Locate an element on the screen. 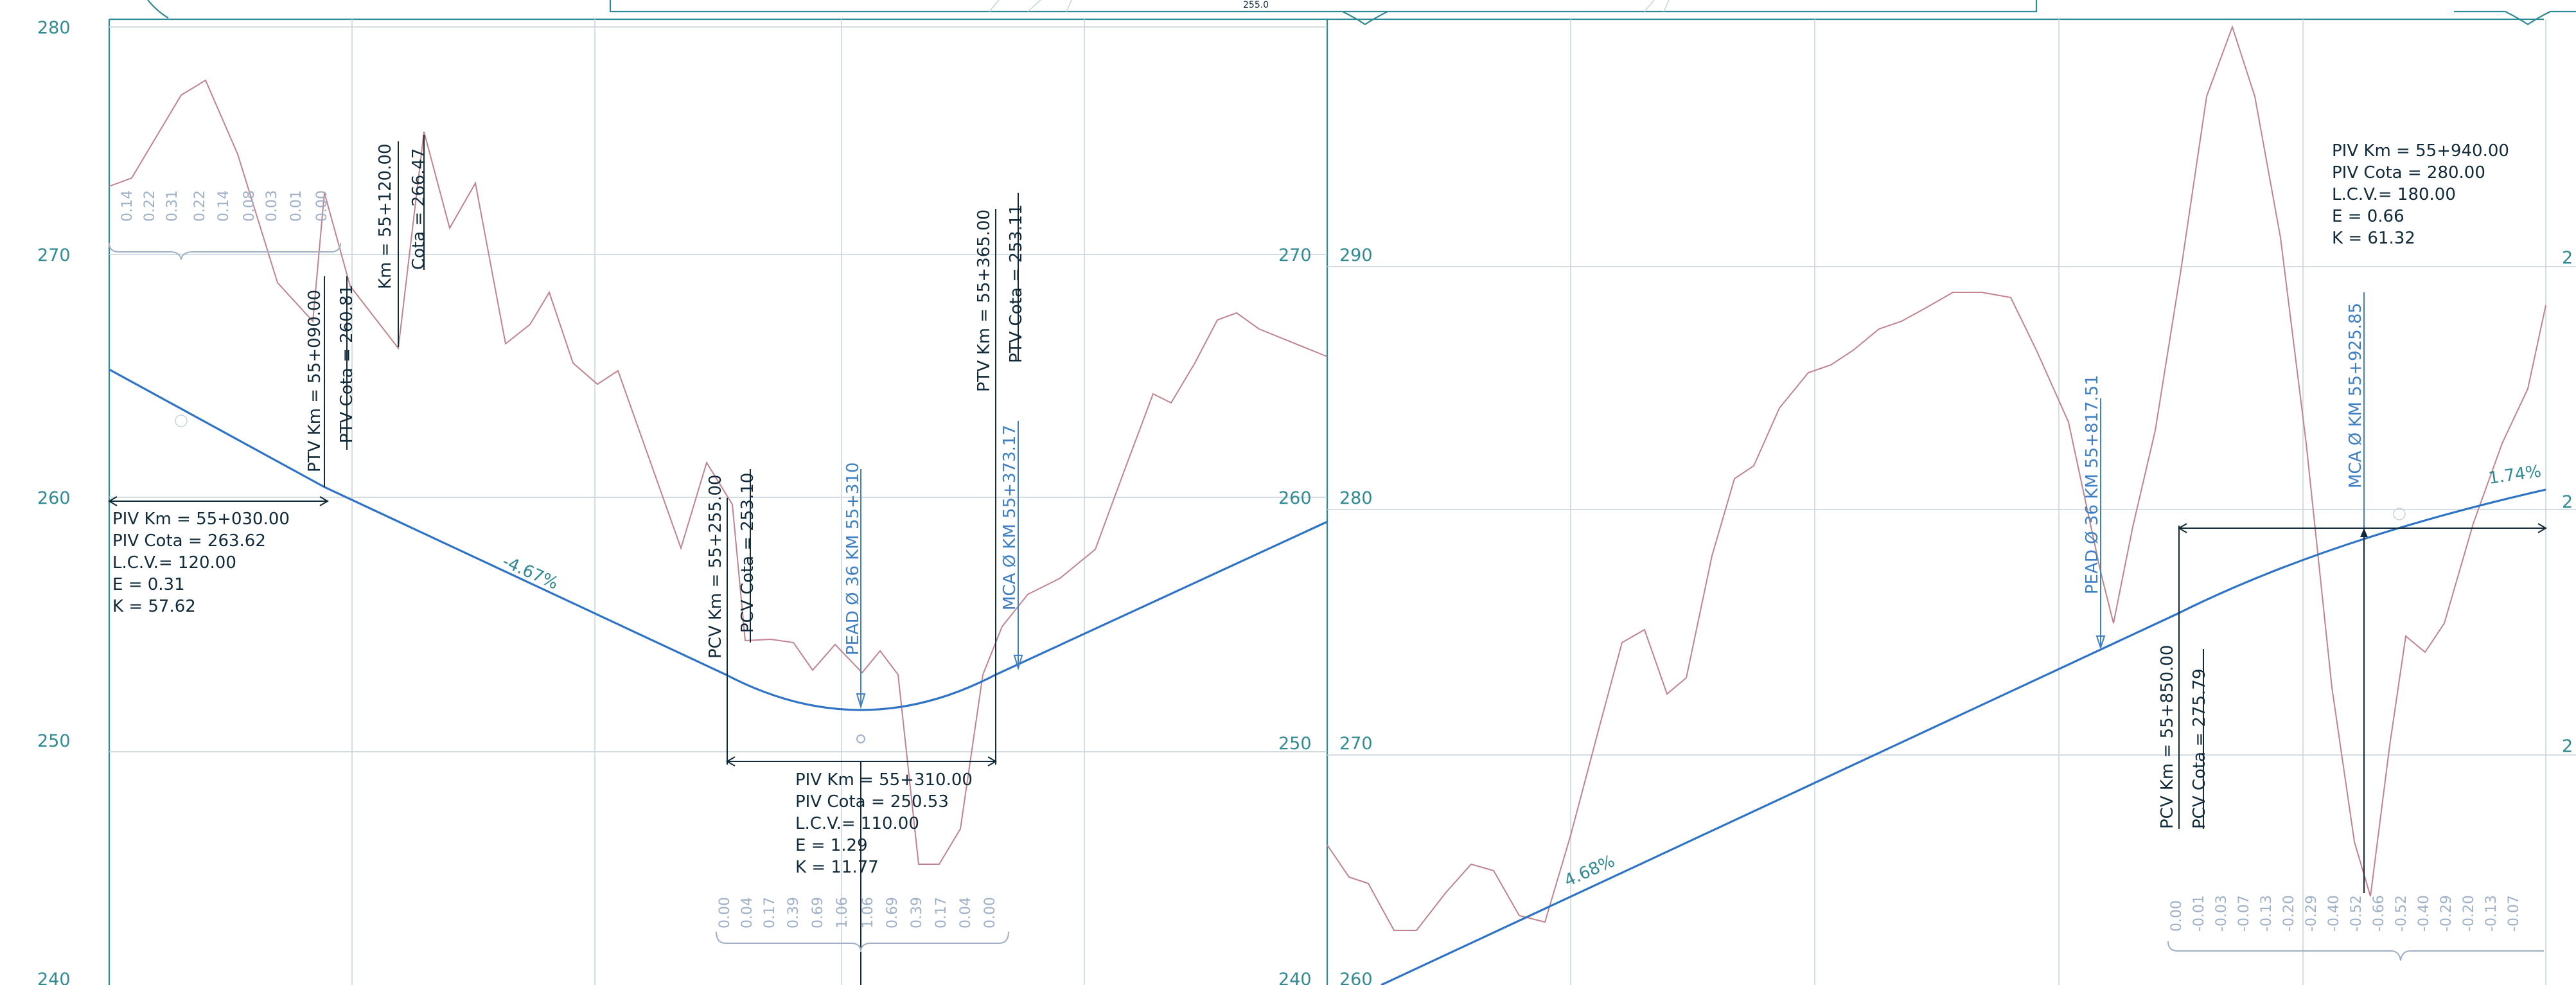  pcv-cota-label-2: PCV Cota = 275.79 is located at coordinates (2199, 749).